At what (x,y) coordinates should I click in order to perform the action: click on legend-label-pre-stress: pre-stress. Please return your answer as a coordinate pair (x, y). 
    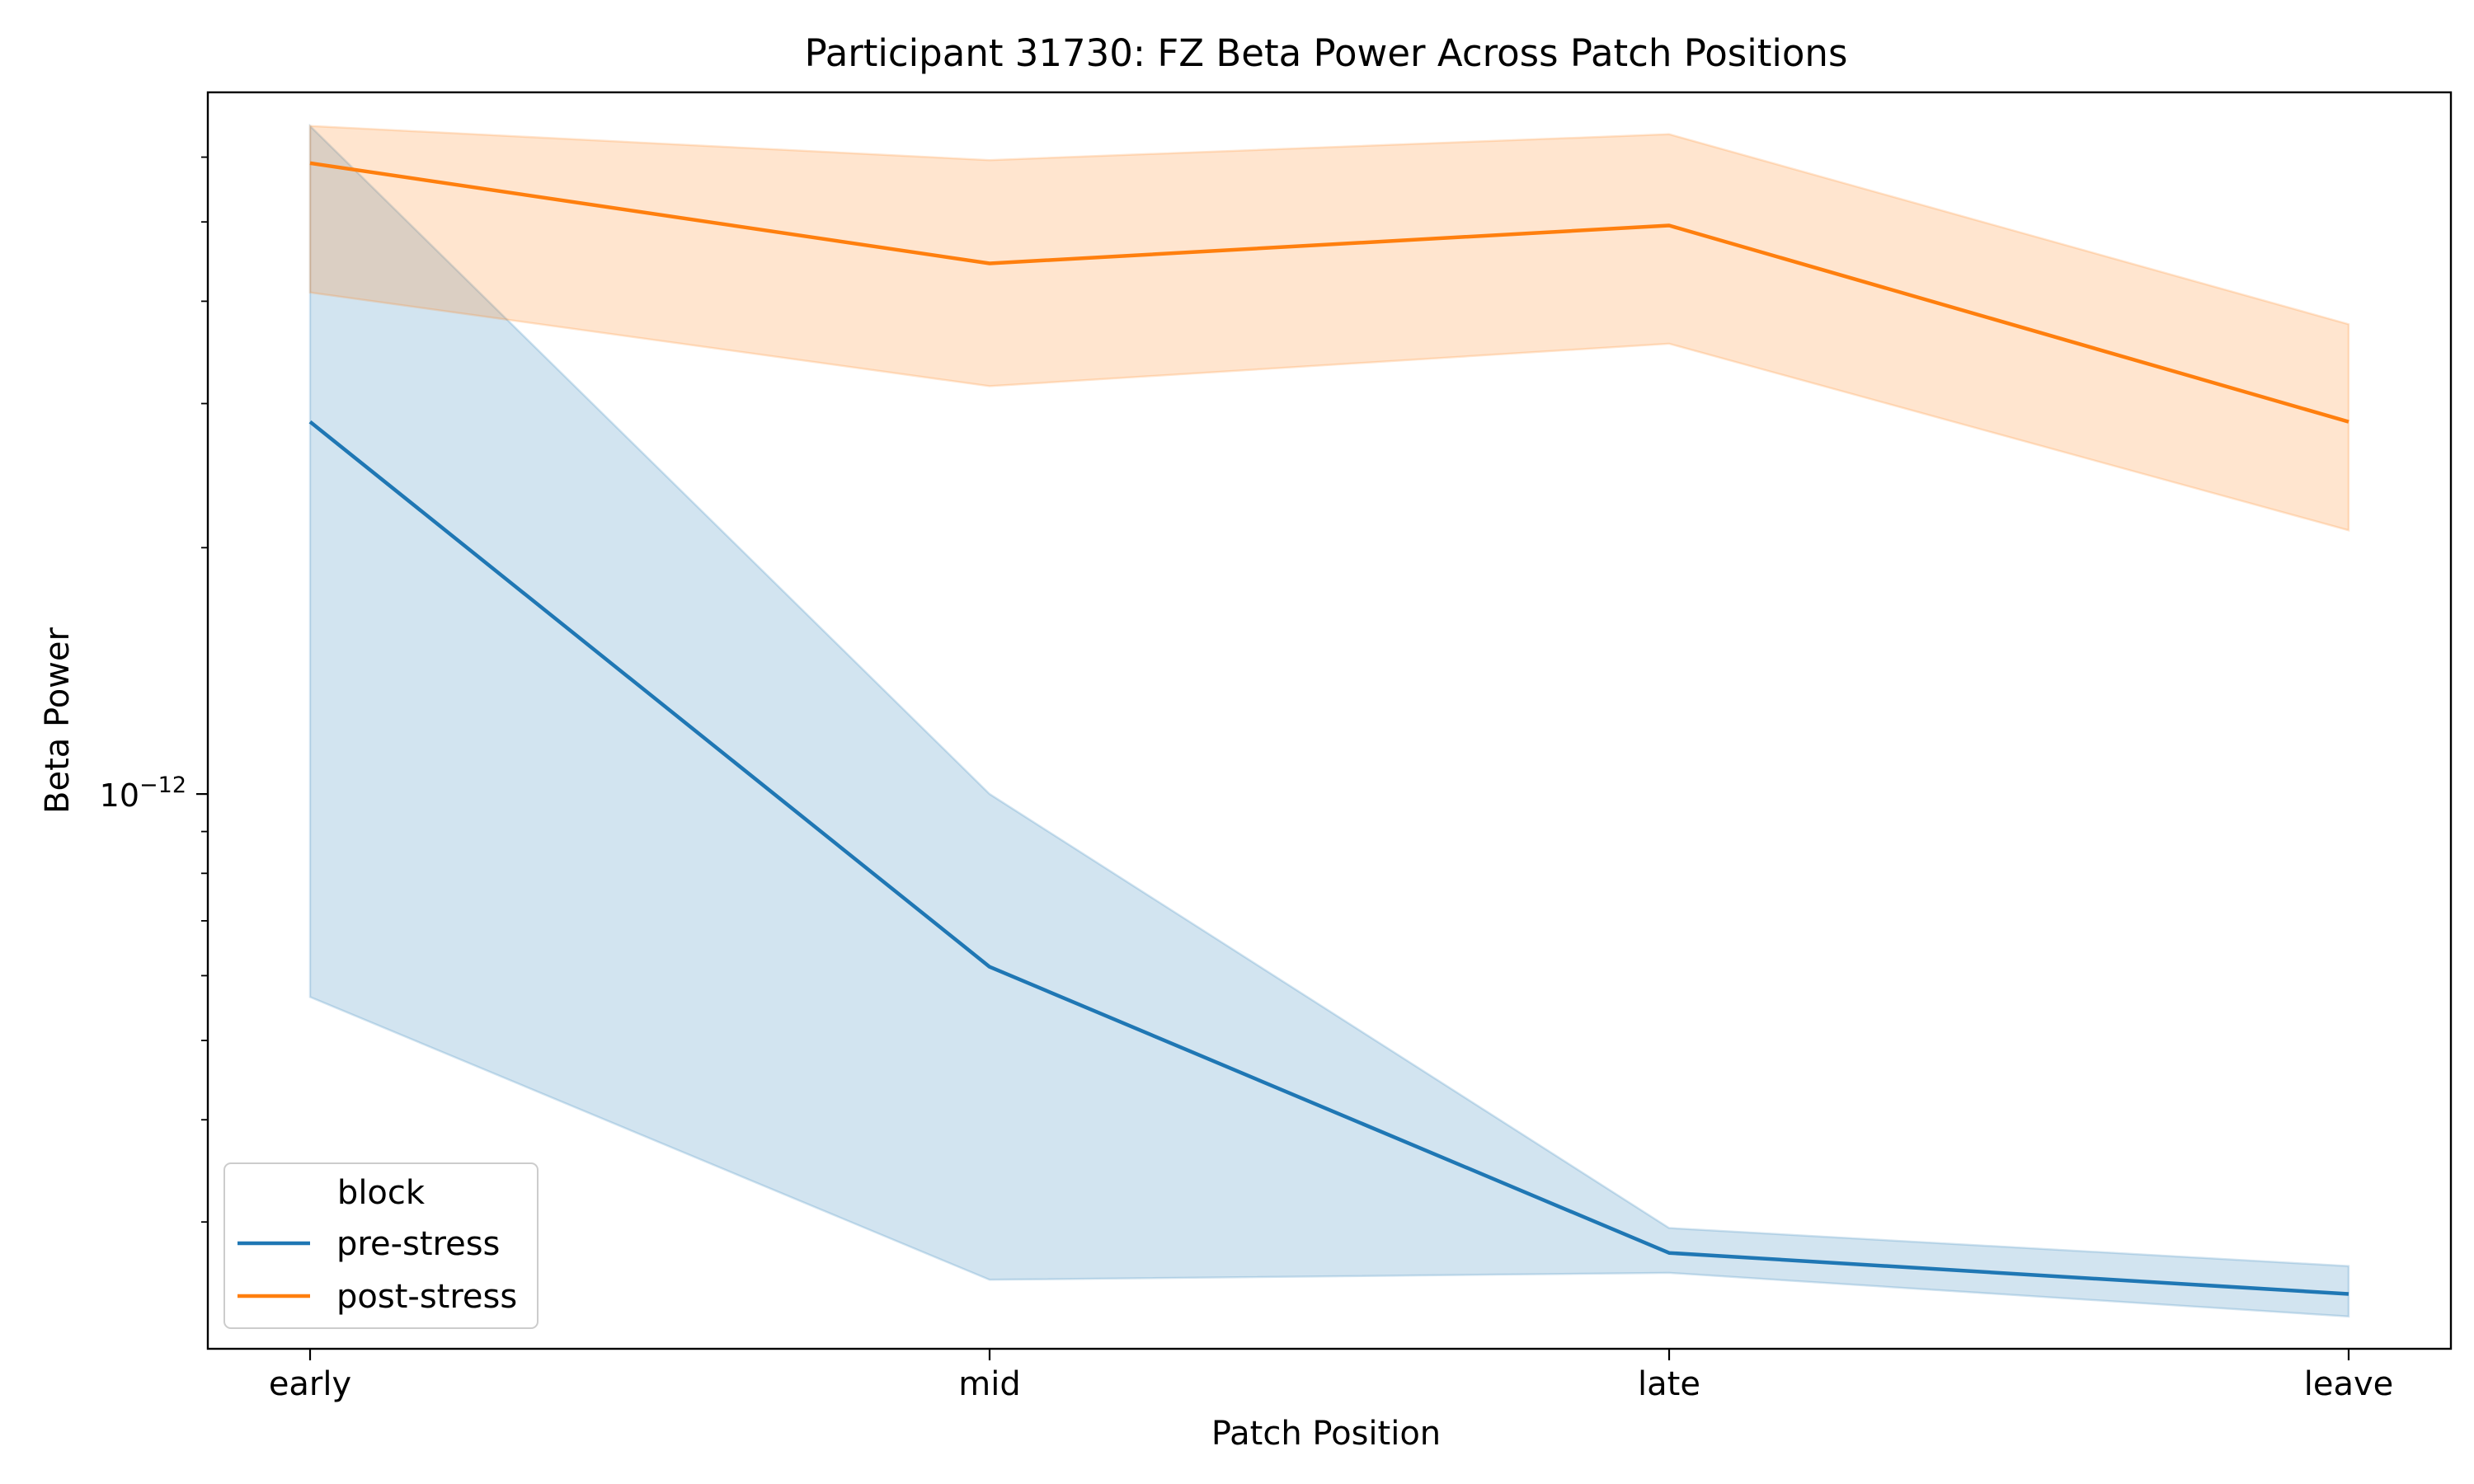
    Looking at the image, I should click on (418, 1244).